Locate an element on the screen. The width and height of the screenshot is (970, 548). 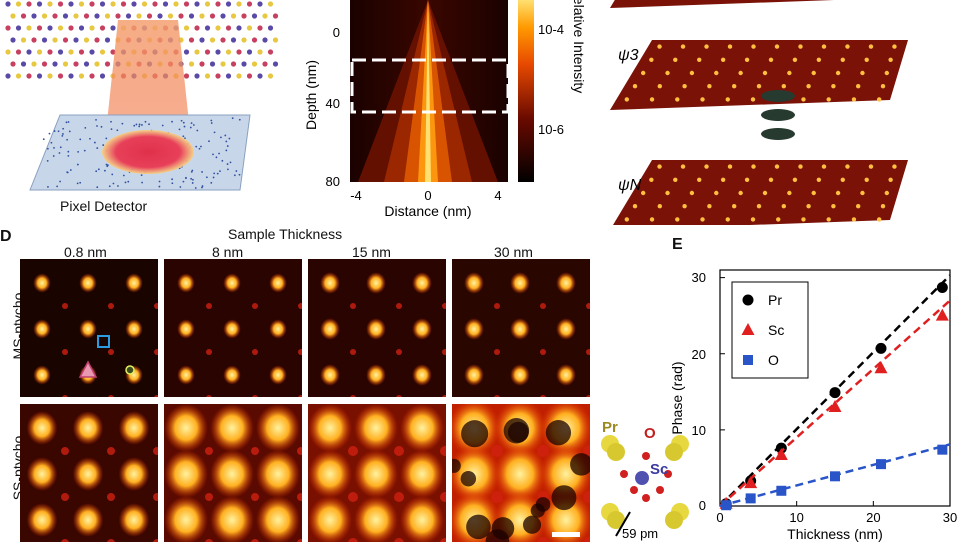
artifact-blob is located at coordinates (538, 511).